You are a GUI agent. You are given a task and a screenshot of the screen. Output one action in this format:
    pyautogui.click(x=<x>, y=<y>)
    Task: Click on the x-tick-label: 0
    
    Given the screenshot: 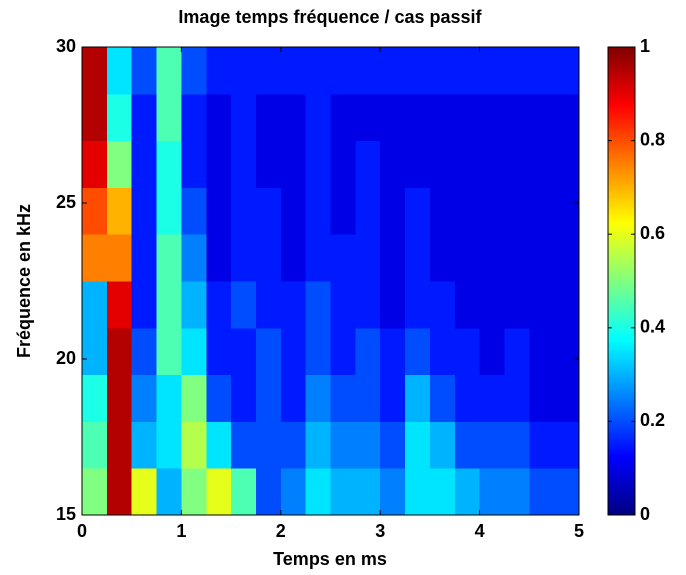 What is the action you would take?
    pyautogui.click(x=82, y=531)
    